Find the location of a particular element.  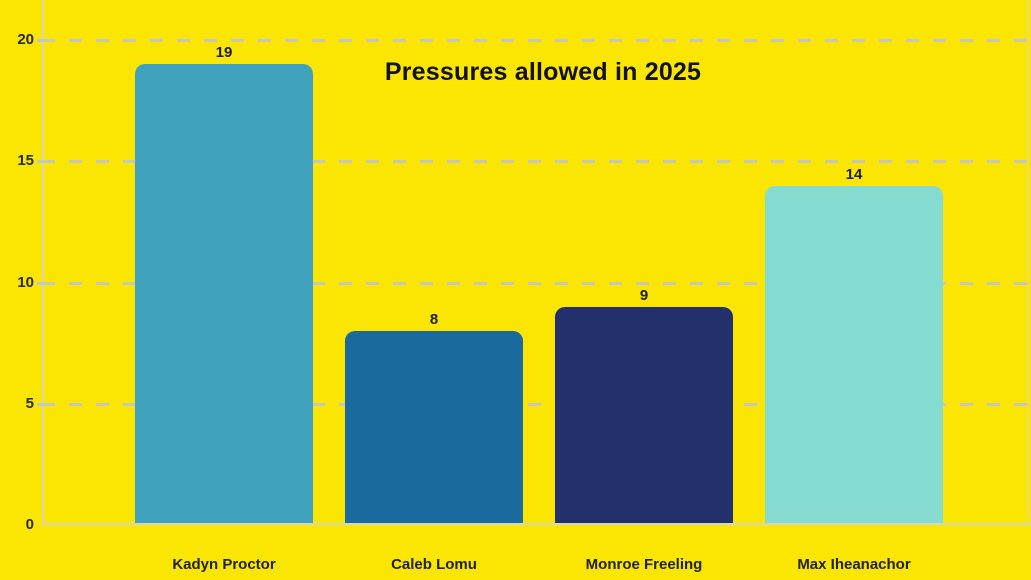

x-axis-label-monroe-freeling: Monroe Freeling is located at coordinates (644, 564).